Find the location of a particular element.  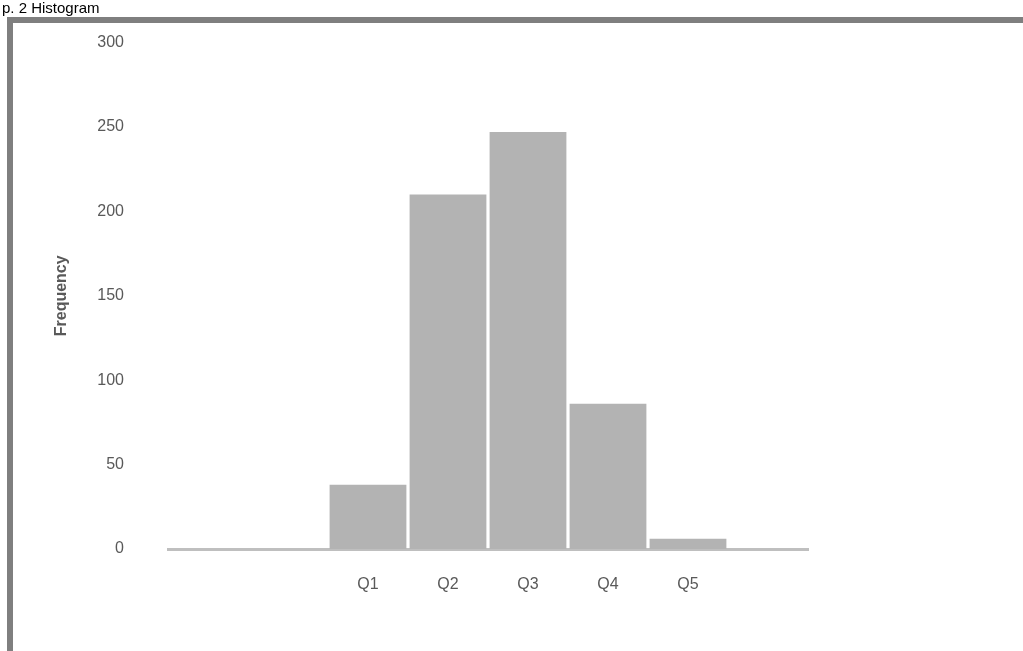

y-axis-title: Frequency is located at coordinates (61, 296).